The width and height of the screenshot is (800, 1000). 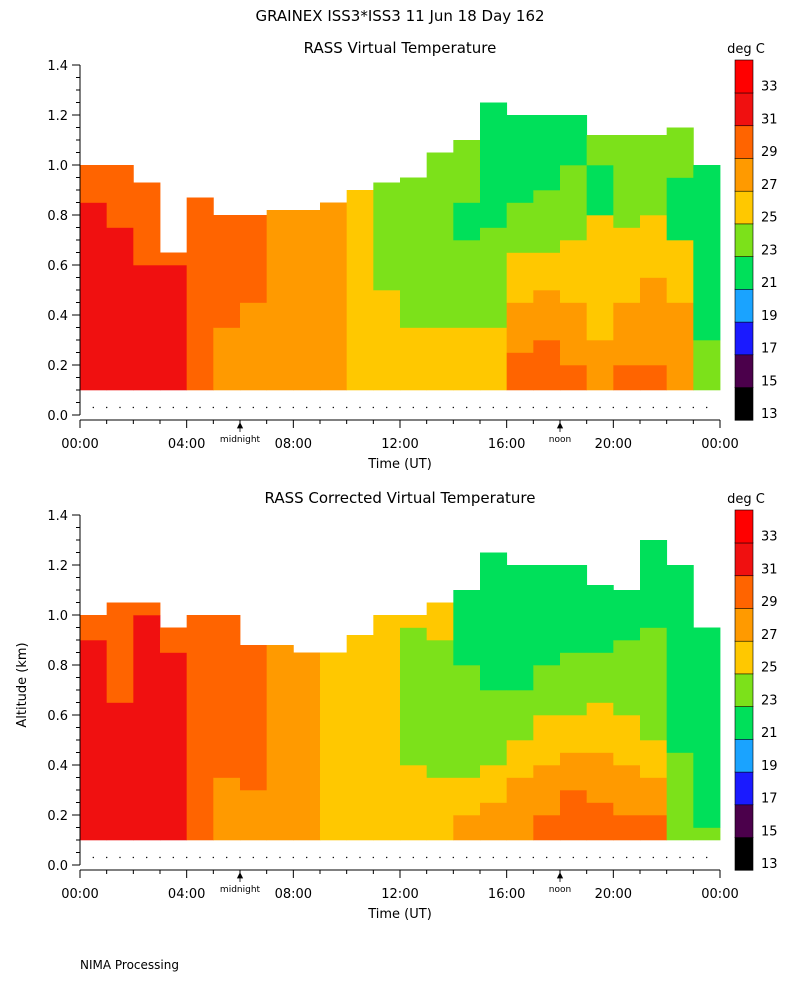 I want to click on colorbar-tick-label: 27, so click(x=769, y=185).